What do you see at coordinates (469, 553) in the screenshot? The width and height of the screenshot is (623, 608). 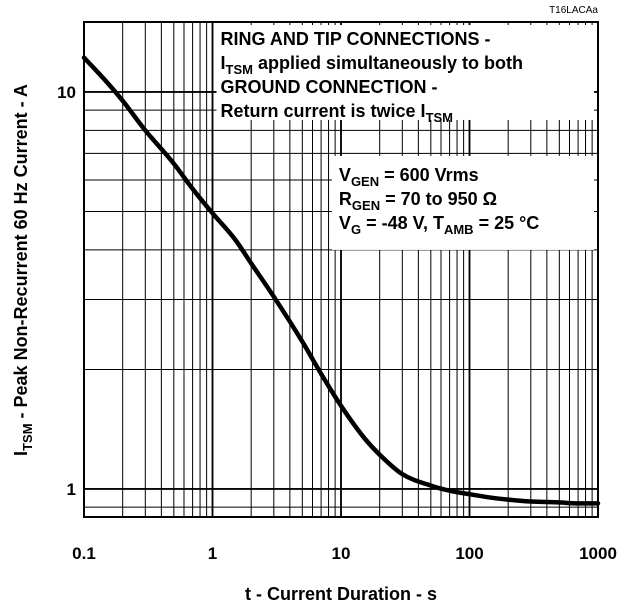 I see `x-tick-label: 100` at bounding box center [469, 553].